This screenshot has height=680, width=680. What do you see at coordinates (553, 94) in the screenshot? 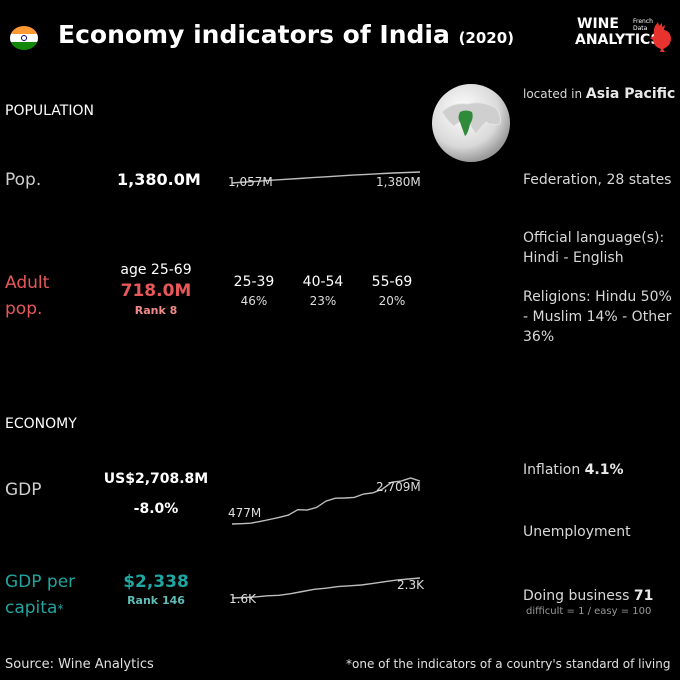
I see `located-prefix: located in` at bounding box center [553, 94].